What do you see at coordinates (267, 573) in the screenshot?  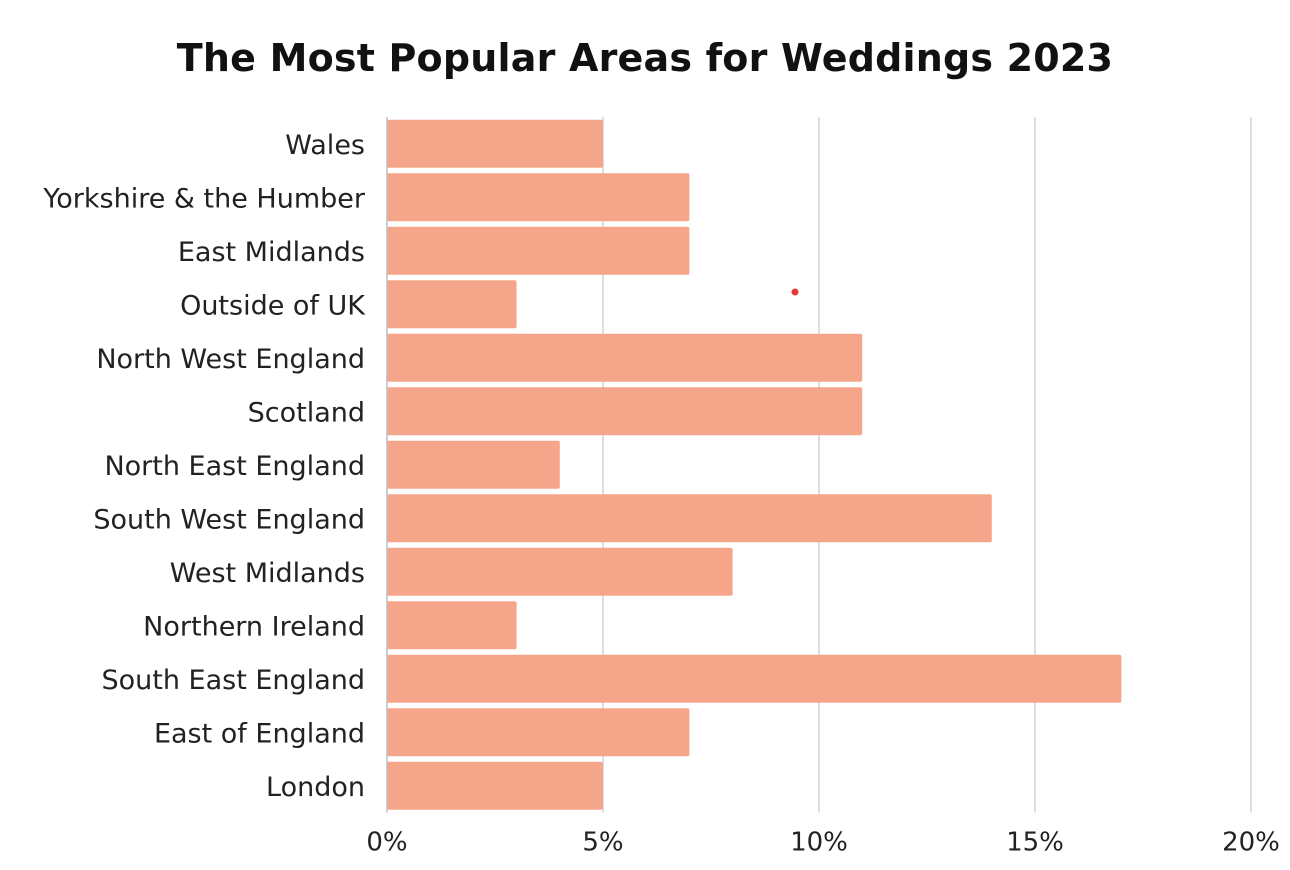 I see `category-label: West Midlands` at bounding box center [267, 573].